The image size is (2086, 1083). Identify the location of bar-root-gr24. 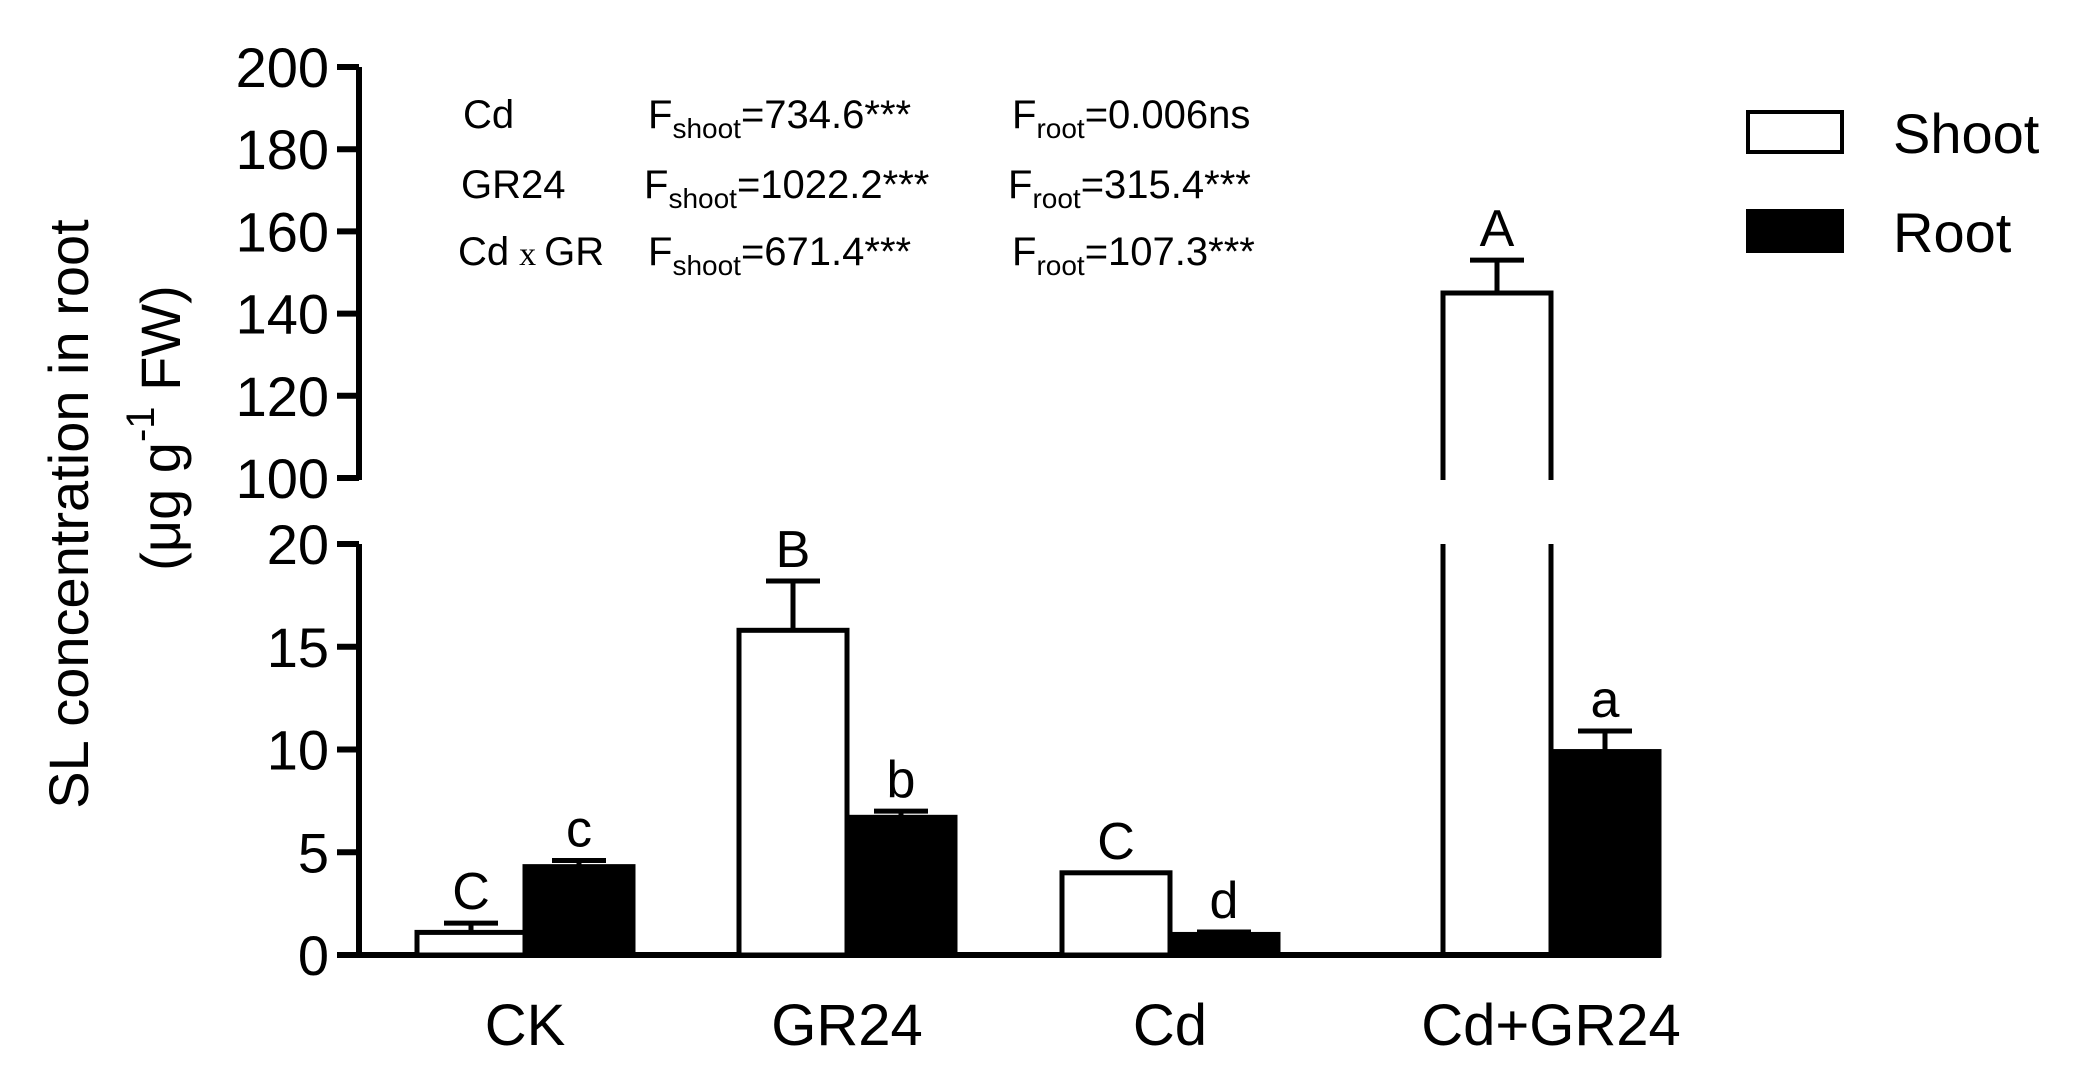
(901, 886).